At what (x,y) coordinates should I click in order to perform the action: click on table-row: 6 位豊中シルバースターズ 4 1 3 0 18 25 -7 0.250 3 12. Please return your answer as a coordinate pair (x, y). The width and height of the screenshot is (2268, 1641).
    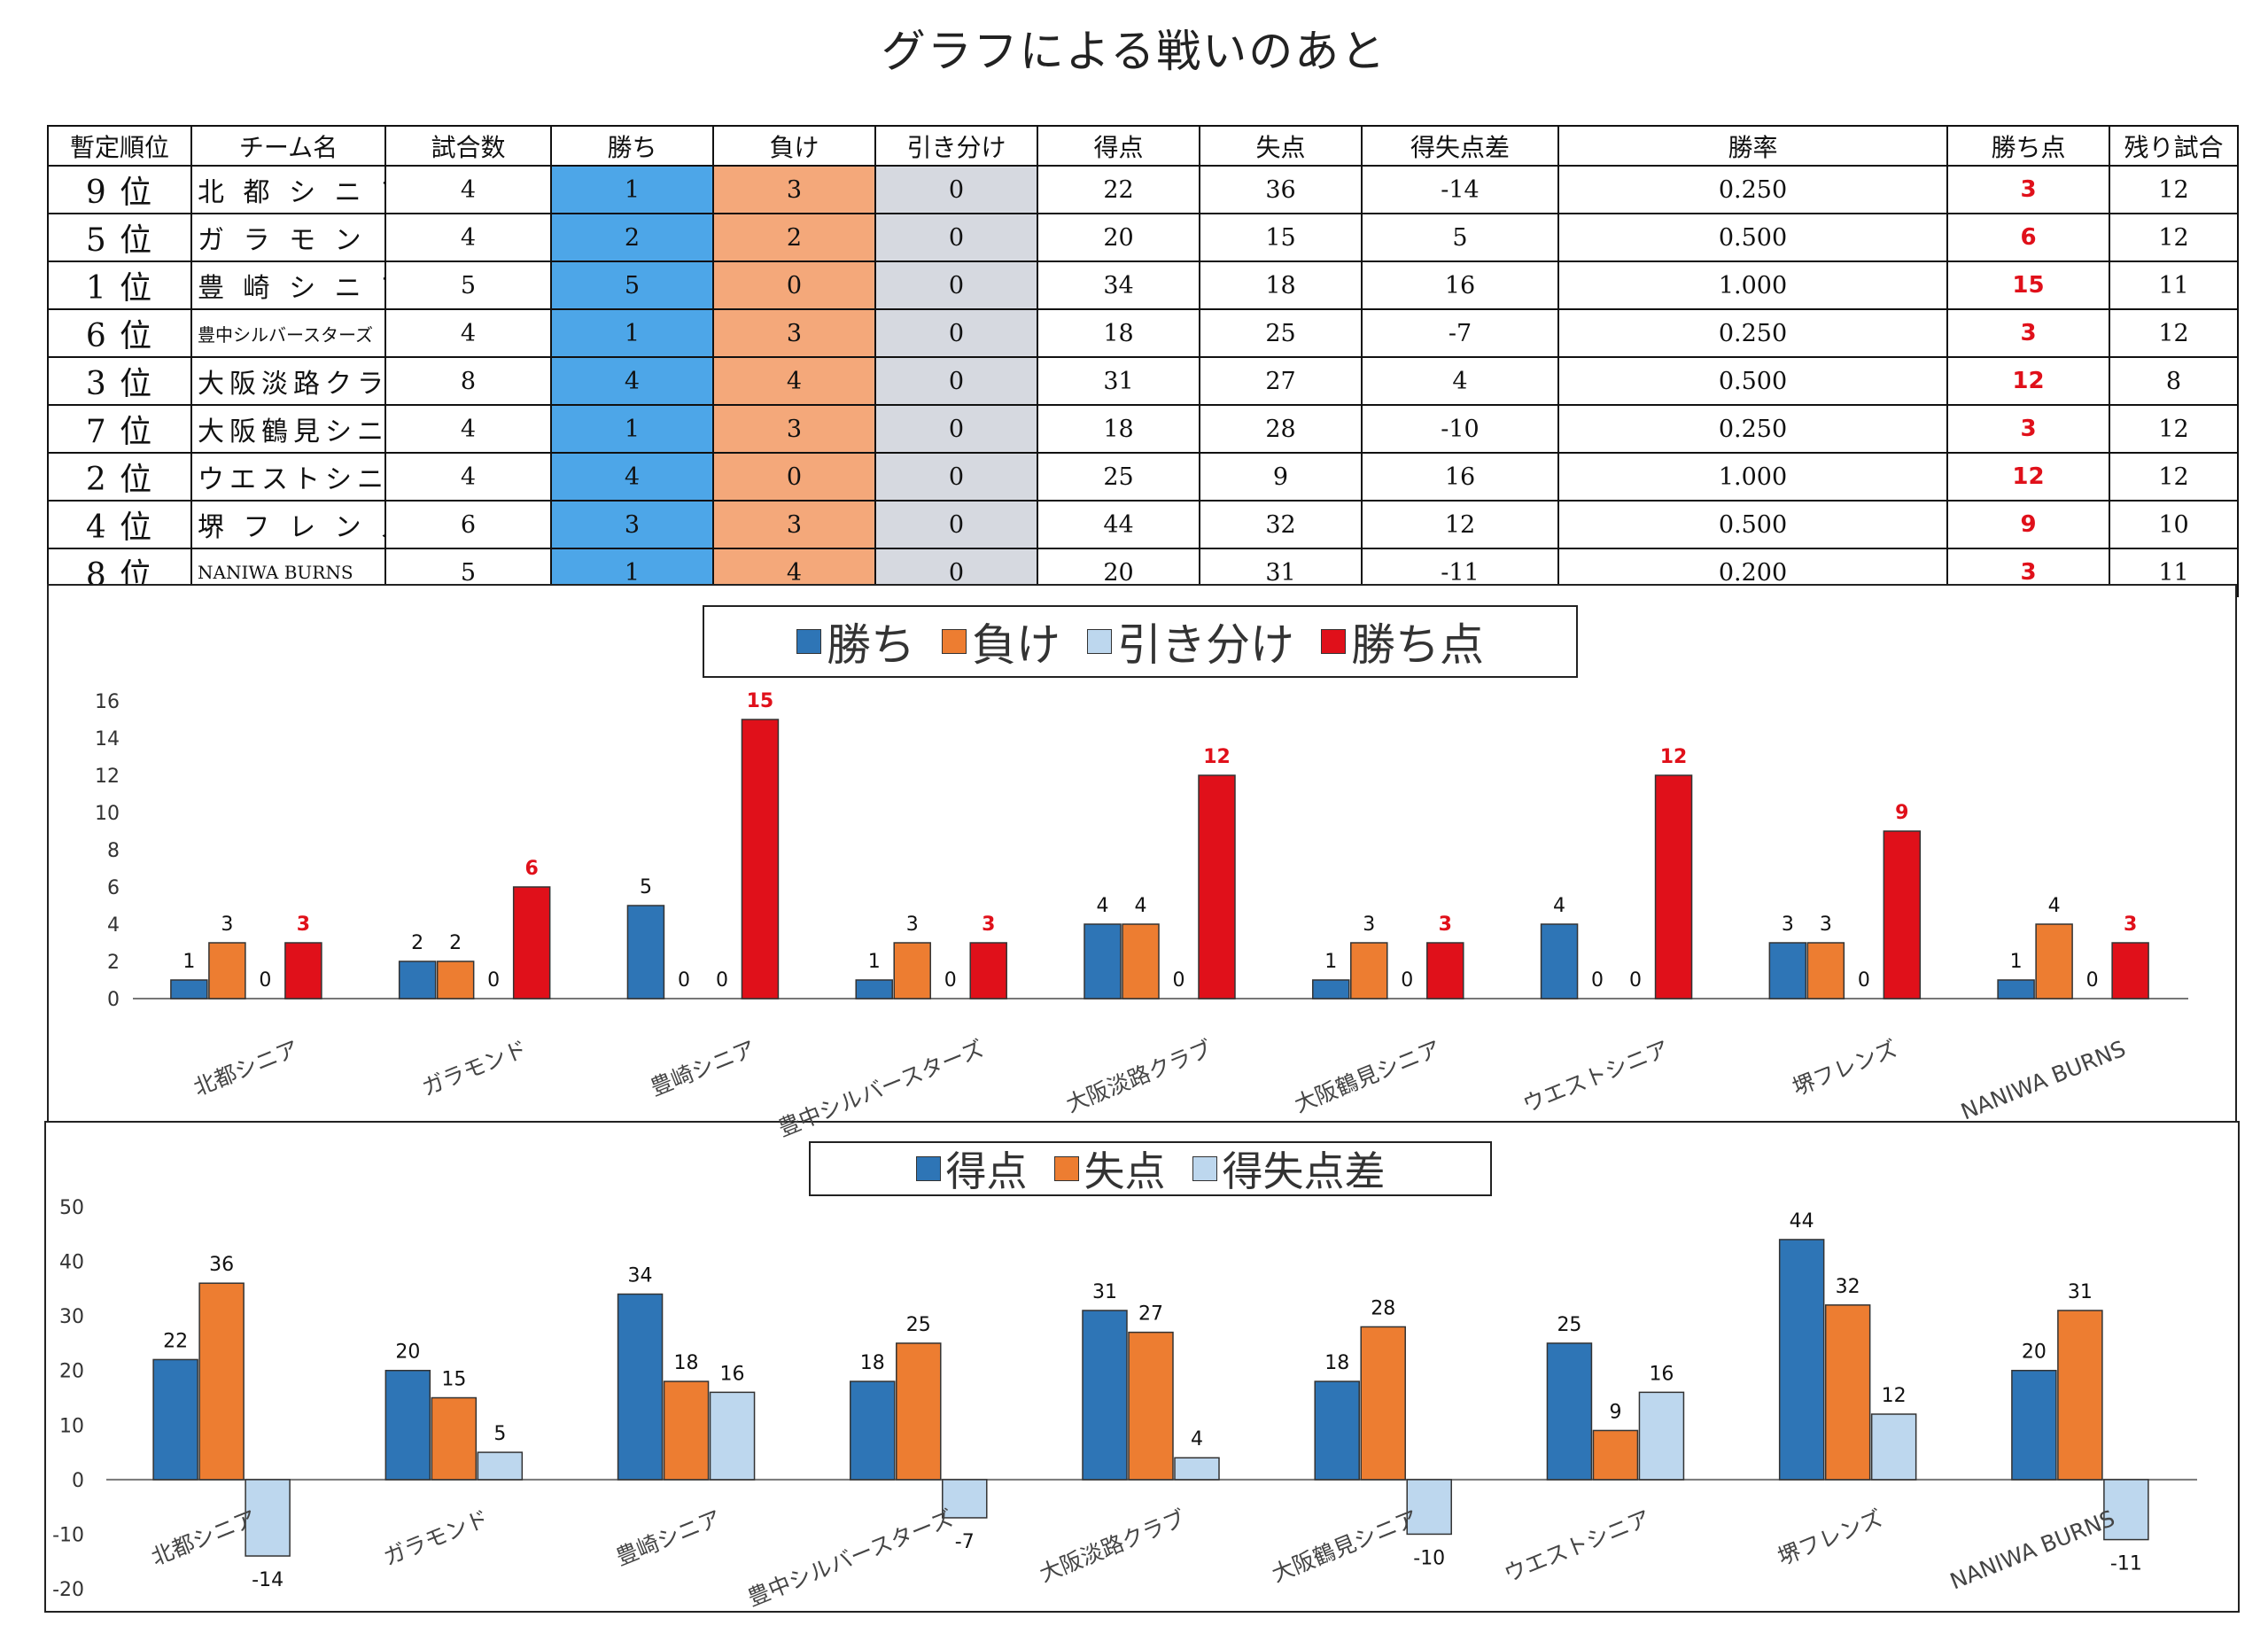
    Looking at the image, I should click on (1143, 333).